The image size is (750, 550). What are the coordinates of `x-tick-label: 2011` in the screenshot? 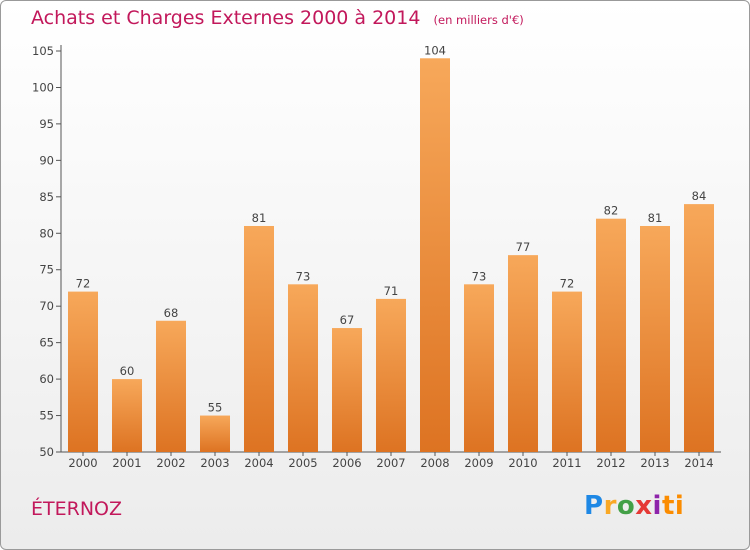 It's located at (566, 463).